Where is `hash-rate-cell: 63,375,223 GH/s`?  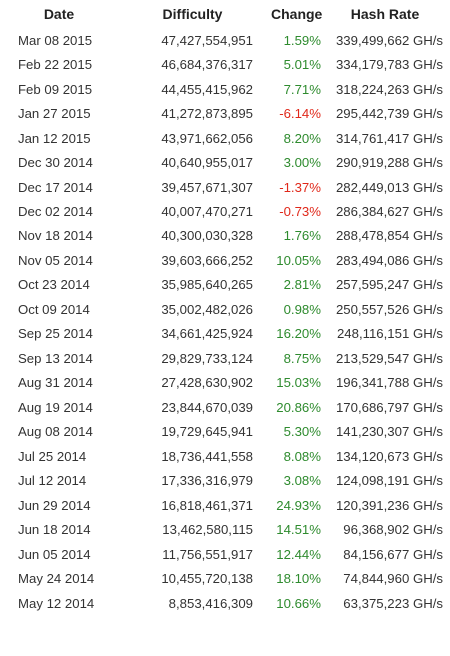 hash-rate-cell: 63,375,223 GH/s is located at coordinates (393, 603).